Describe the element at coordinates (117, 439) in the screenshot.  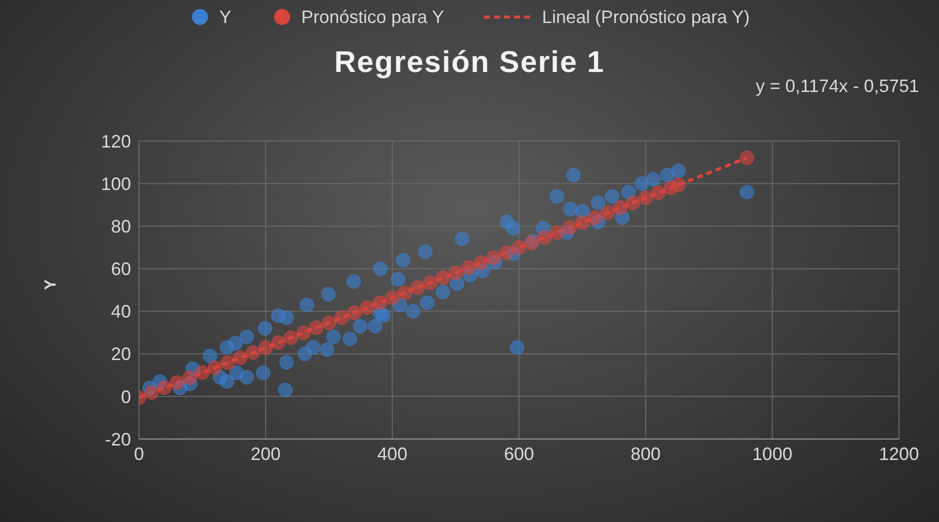
I see `y-tick-label: -20` at that location.